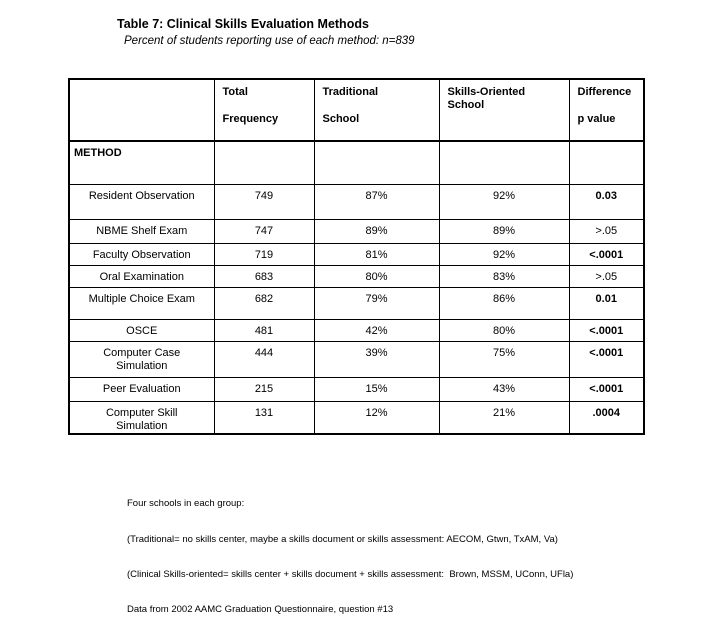 This screenshot has height=639, width=720. Describe the element at coordinates (264, 389) in the screenshot. I see `total-cell: 215` at that location.